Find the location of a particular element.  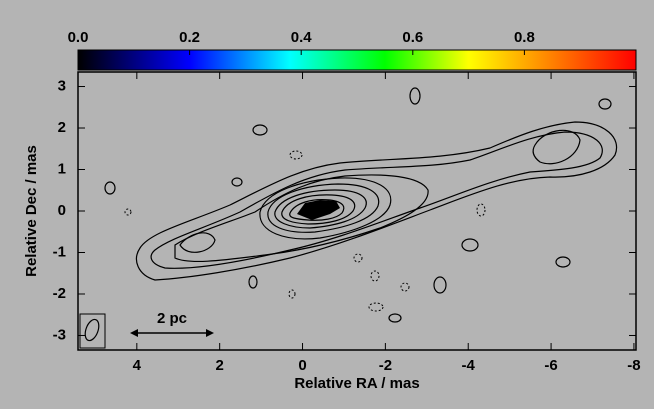

y-tick-label: -2 is located at coordinates (59, 293).